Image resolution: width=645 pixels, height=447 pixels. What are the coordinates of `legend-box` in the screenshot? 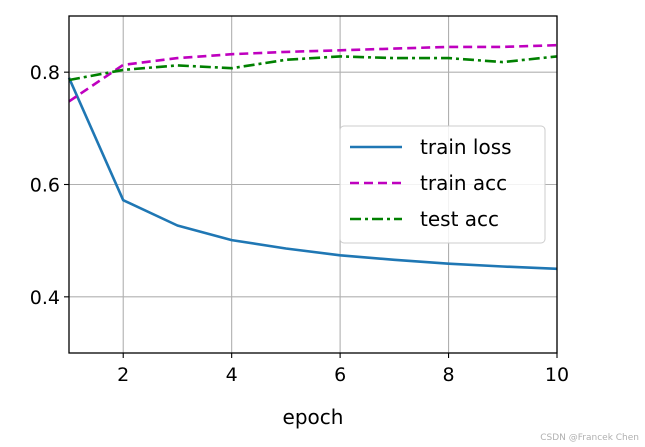 It's located at (442, 184).